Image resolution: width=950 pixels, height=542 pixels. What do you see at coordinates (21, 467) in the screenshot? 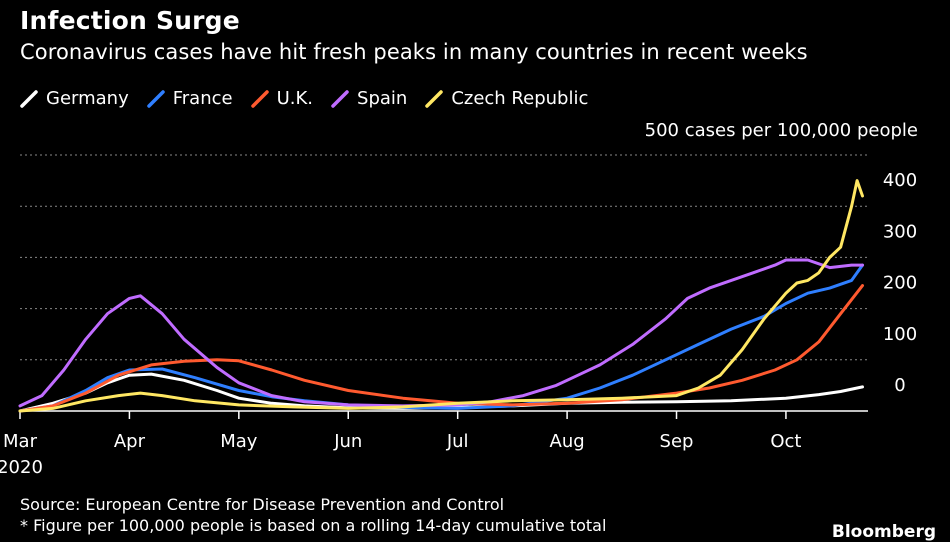
I see `x-tick-sublabel: 2020` at bounding box center [21, 467].